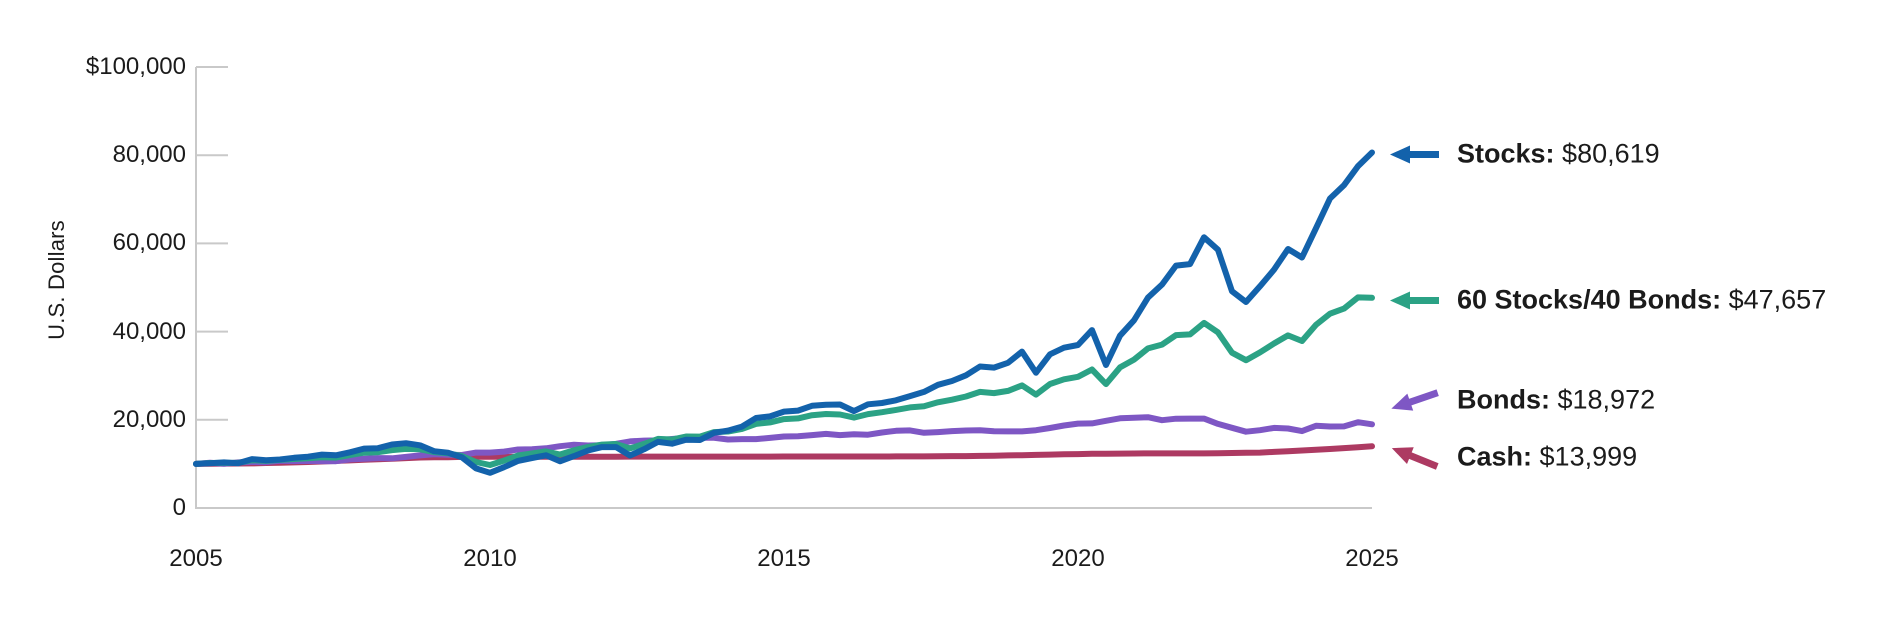 This screenshot has width=1902, height=630. What do you see at coordinates (149, 419) in the screenshot?
I see `y-tick-label: 20,000` at bounding box center [149, 419].